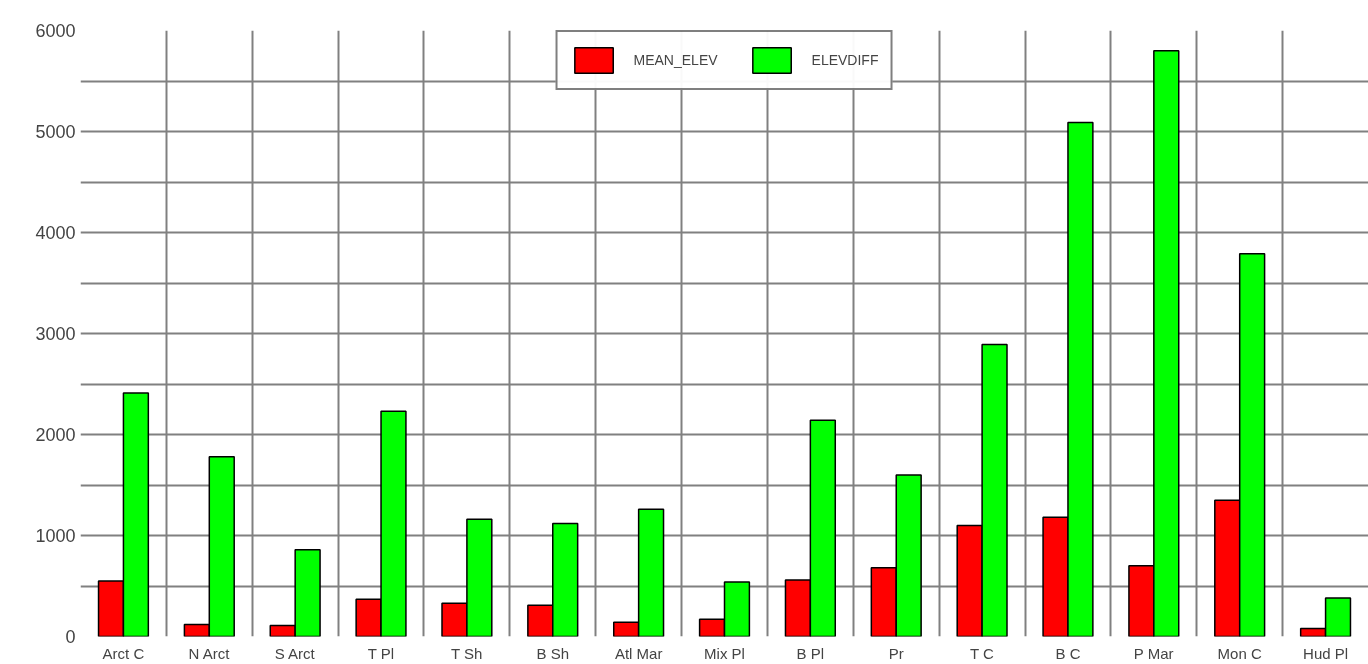 This screenshot has height=664, width=1368. Describe the element at coordinates (1326, 653) in the screenshot. I see `x-tick-label: Hud Pl` at that location.